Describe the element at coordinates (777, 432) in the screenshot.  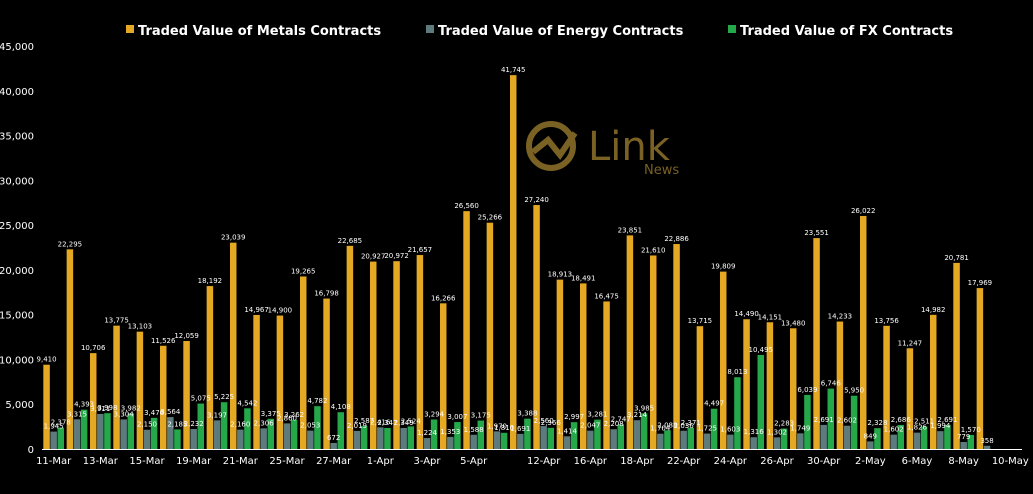
I see `data-label: 1,302` at that location.